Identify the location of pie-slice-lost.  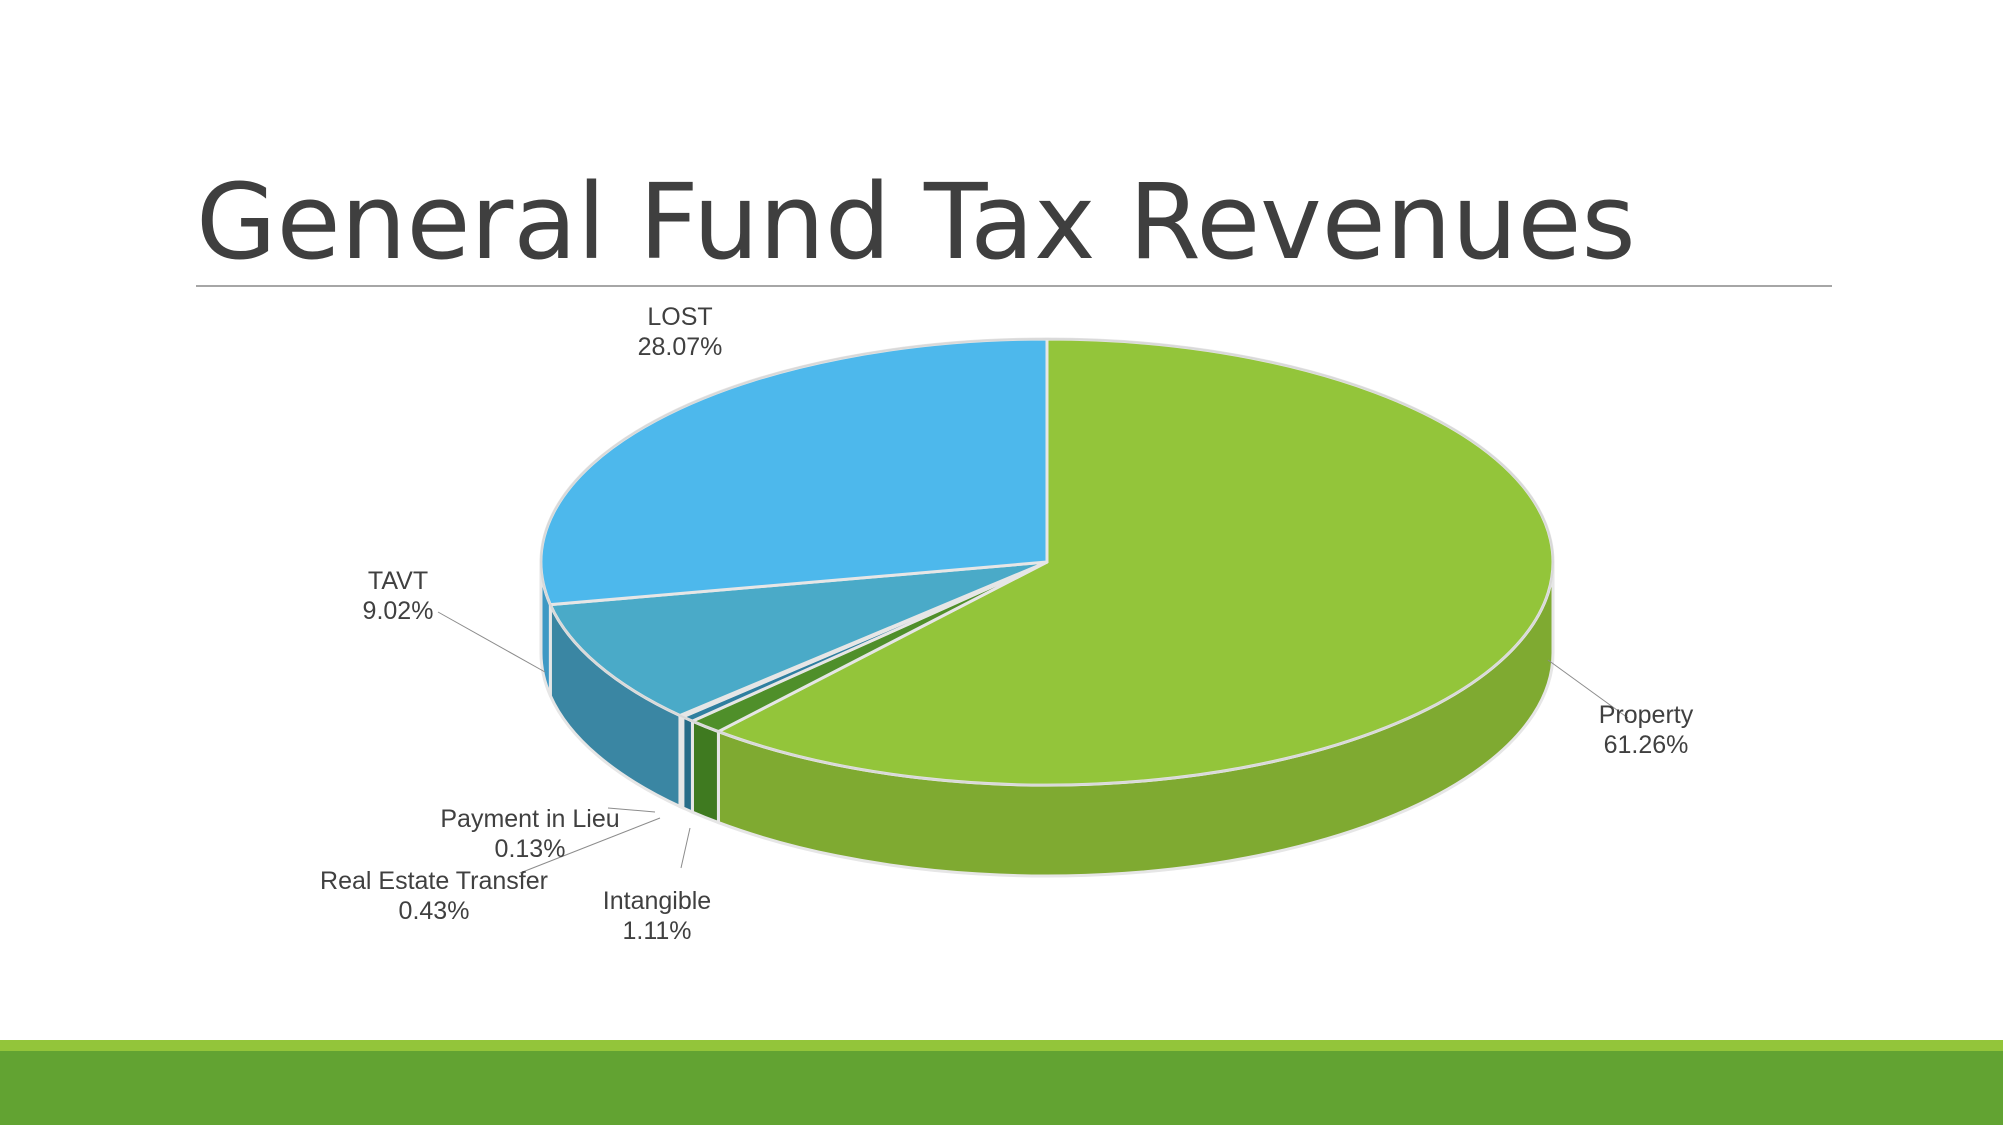
(794, 472).